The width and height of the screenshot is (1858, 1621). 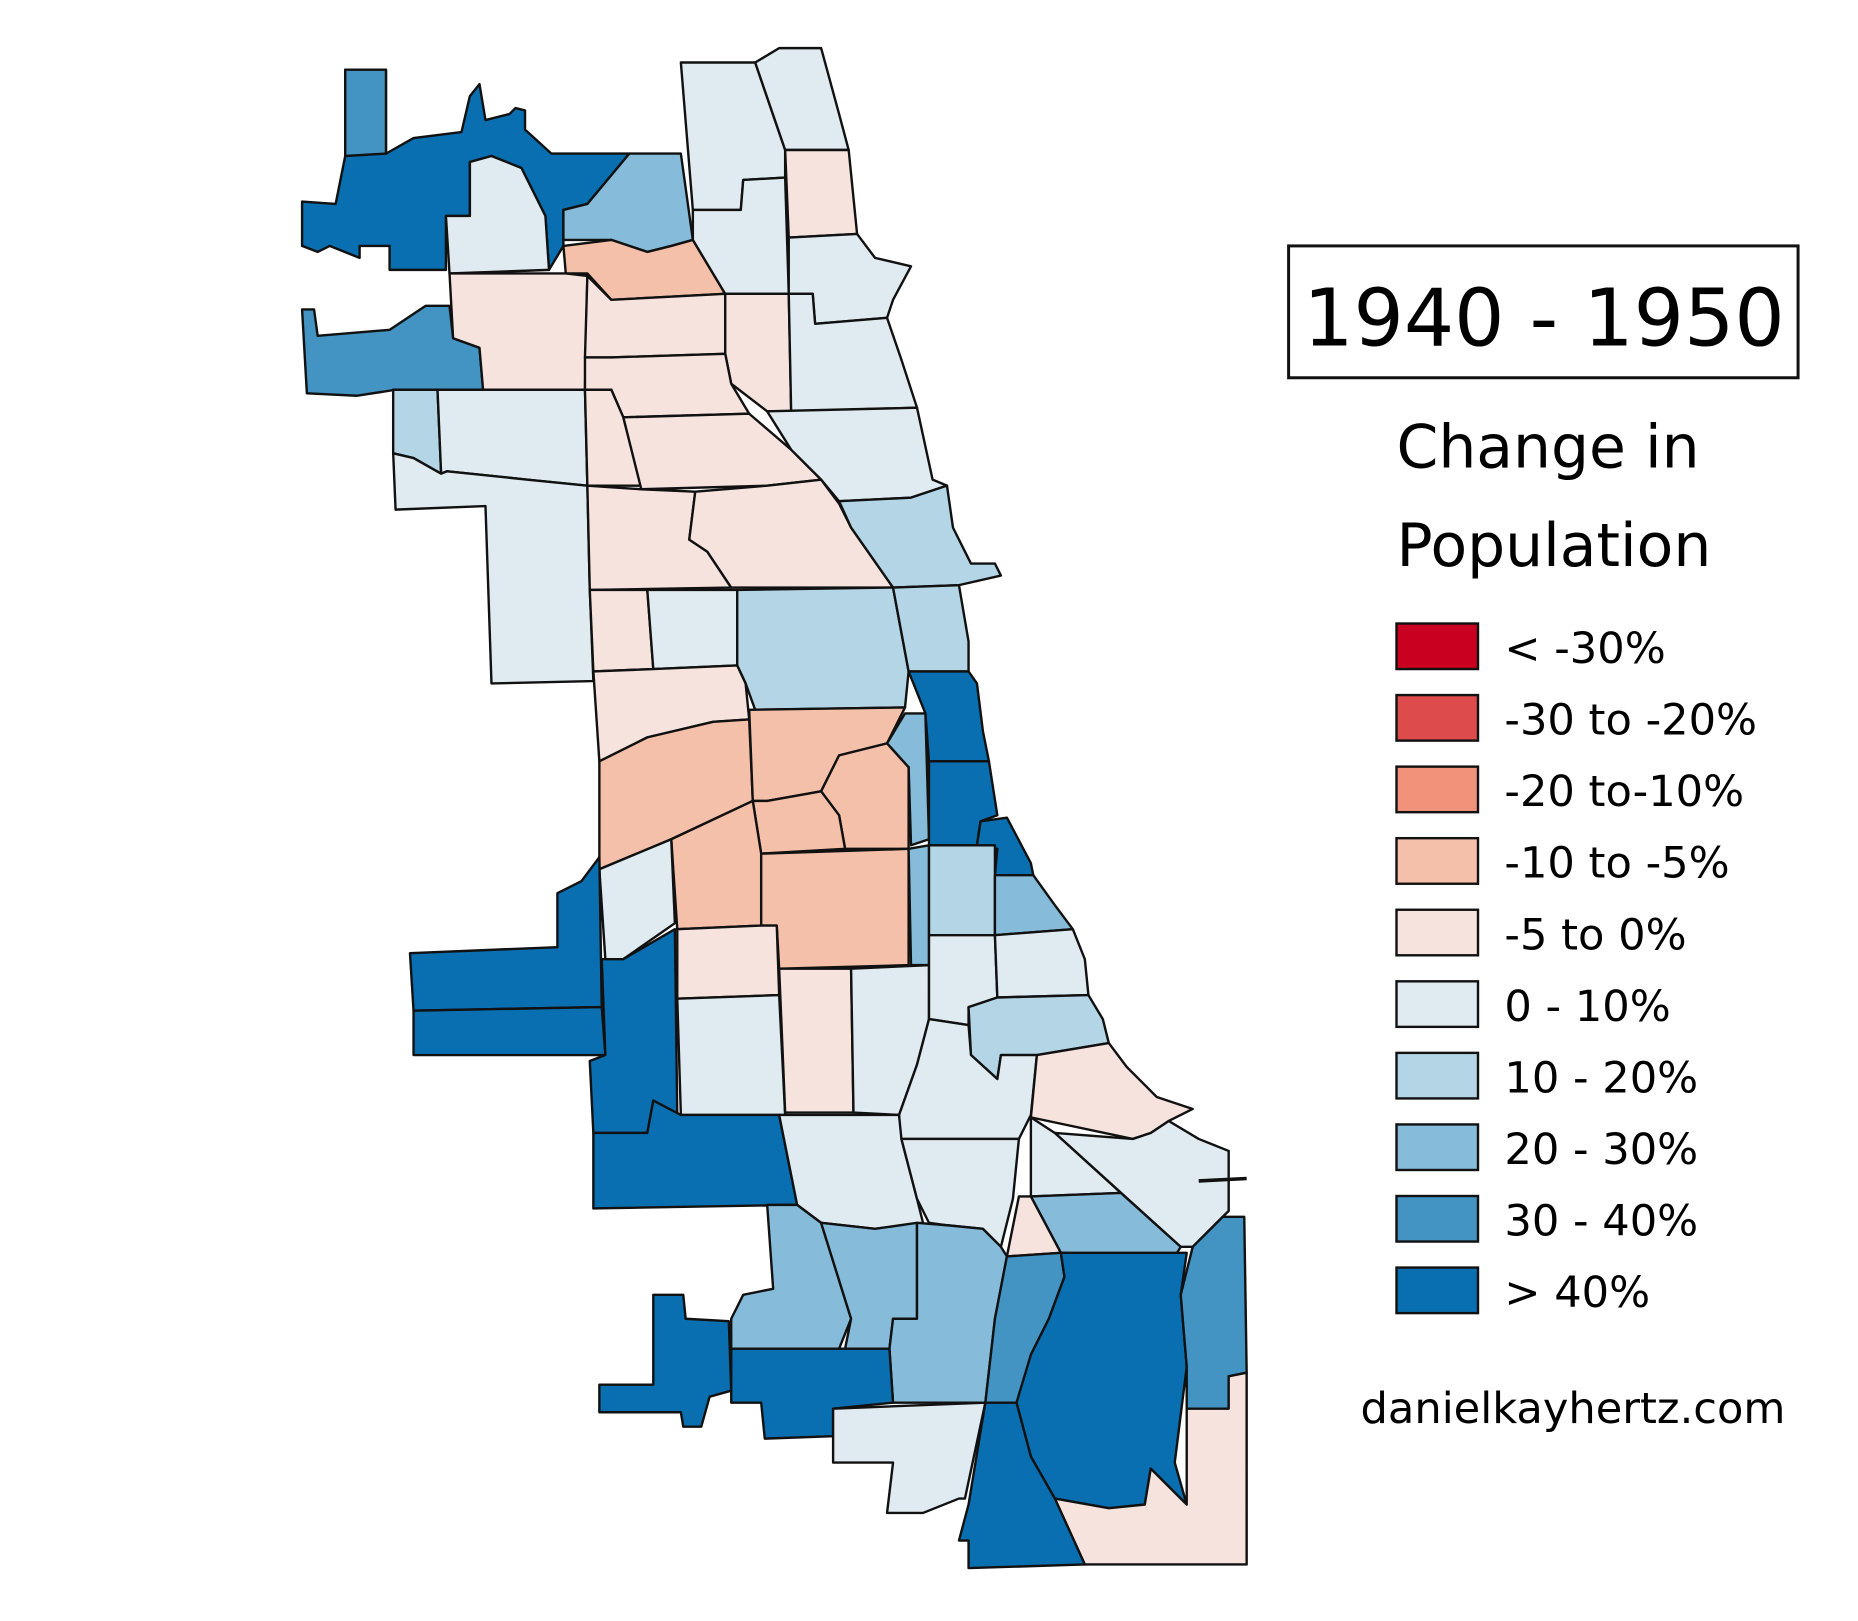 I want to click on legend-label: < -30%, so click(x=1584, y=649).